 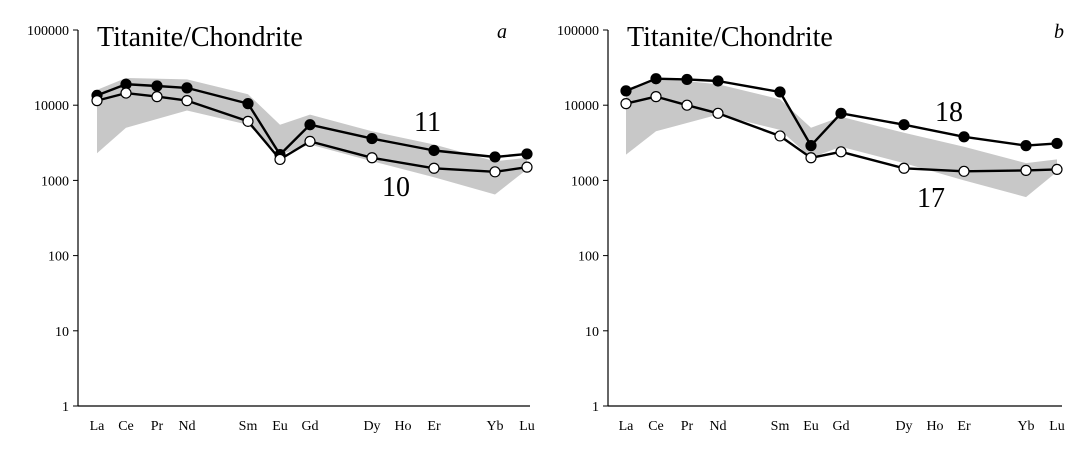 I want to click on point-17-dy, so click(x=904, y=168).